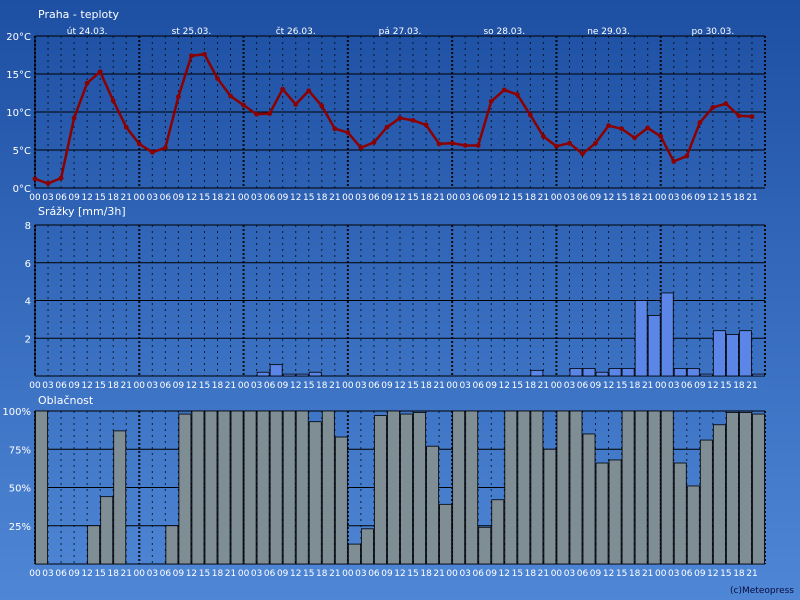 This screenshot has width=800, height=600. Describe the element at coordinates (608, 32) in the screenshot. I see `day-label: ne 29.03.` at that location.